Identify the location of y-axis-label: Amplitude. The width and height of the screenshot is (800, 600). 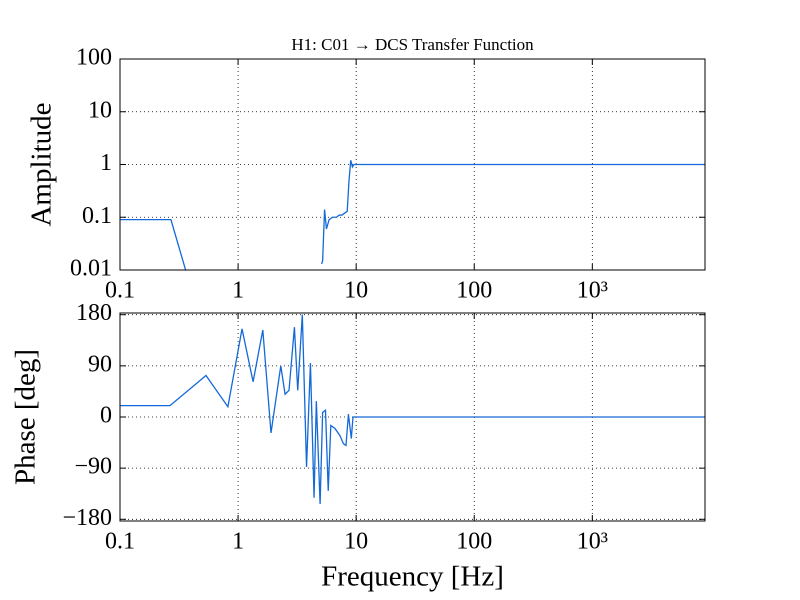
(42, 164).